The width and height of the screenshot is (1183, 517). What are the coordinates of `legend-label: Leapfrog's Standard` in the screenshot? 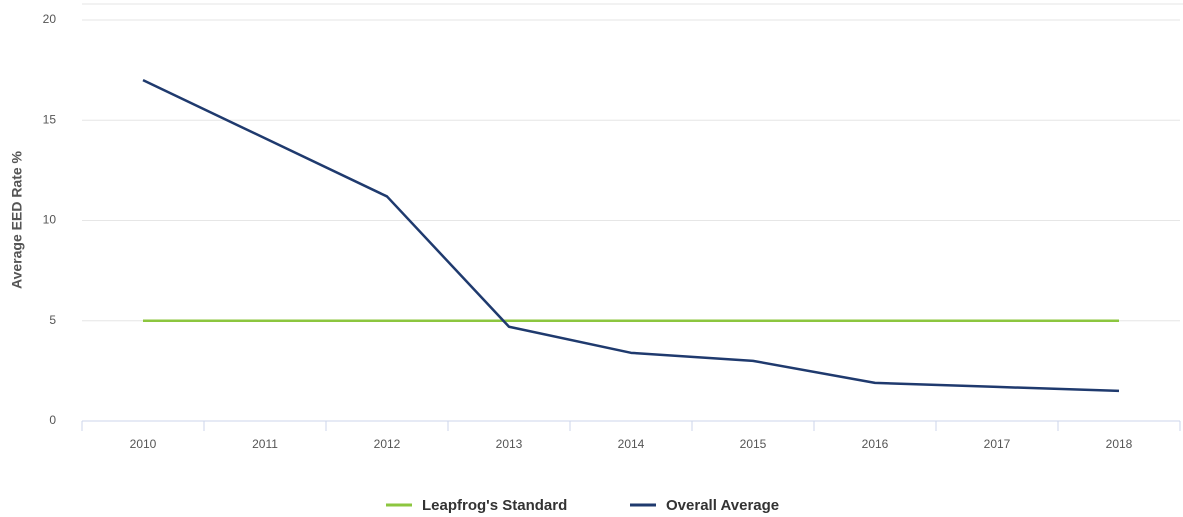 It's located at (494, 505).